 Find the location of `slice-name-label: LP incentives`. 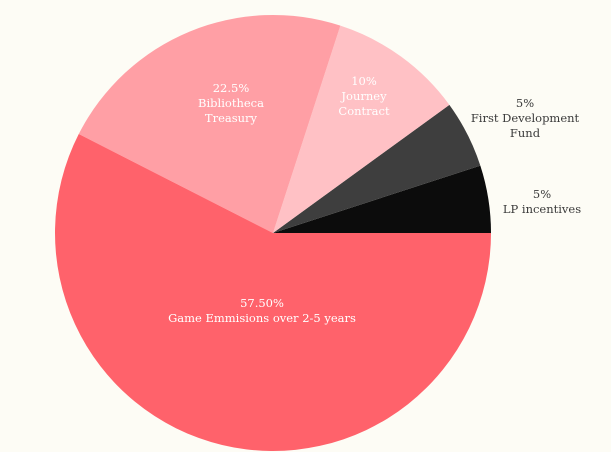

slice-name-label: LP incentives is located at coordinates (542, 209).